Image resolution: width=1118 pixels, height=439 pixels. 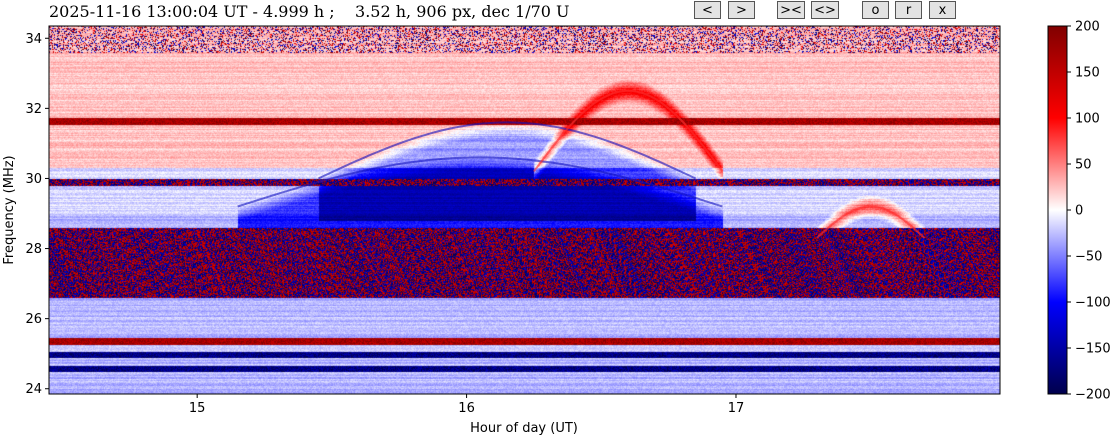 I want to click on x-tick-label: 17, so click(x=736, y=408).